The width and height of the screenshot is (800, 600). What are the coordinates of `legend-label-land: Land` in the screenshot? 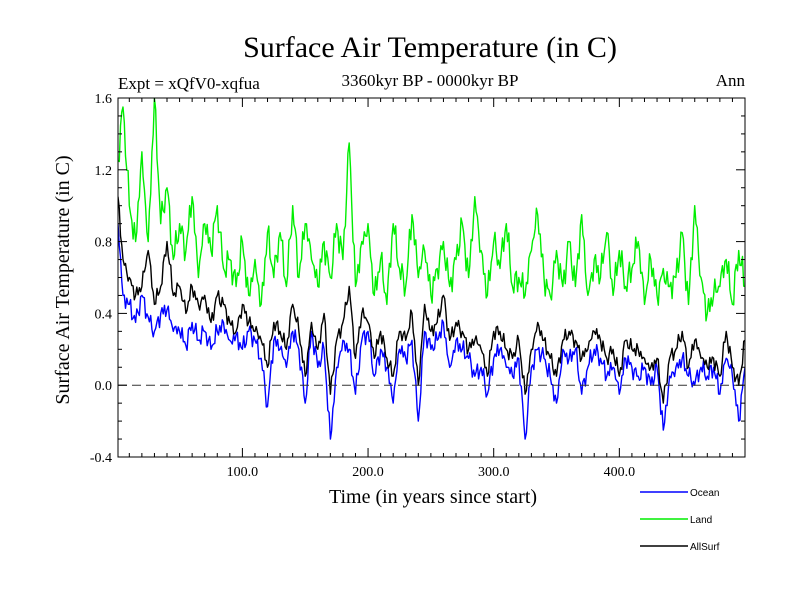 It's located at (701, 520).